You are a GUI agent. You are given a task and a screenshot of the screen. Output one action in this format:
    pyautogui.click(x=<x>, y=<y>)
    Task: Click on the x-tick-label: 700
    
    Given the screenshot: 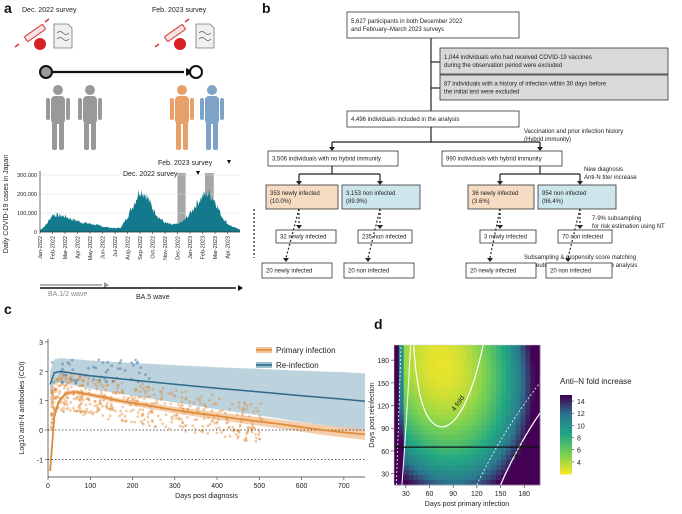 What is the action you would take?
    pyautogui.click(x=344, y=486)
    